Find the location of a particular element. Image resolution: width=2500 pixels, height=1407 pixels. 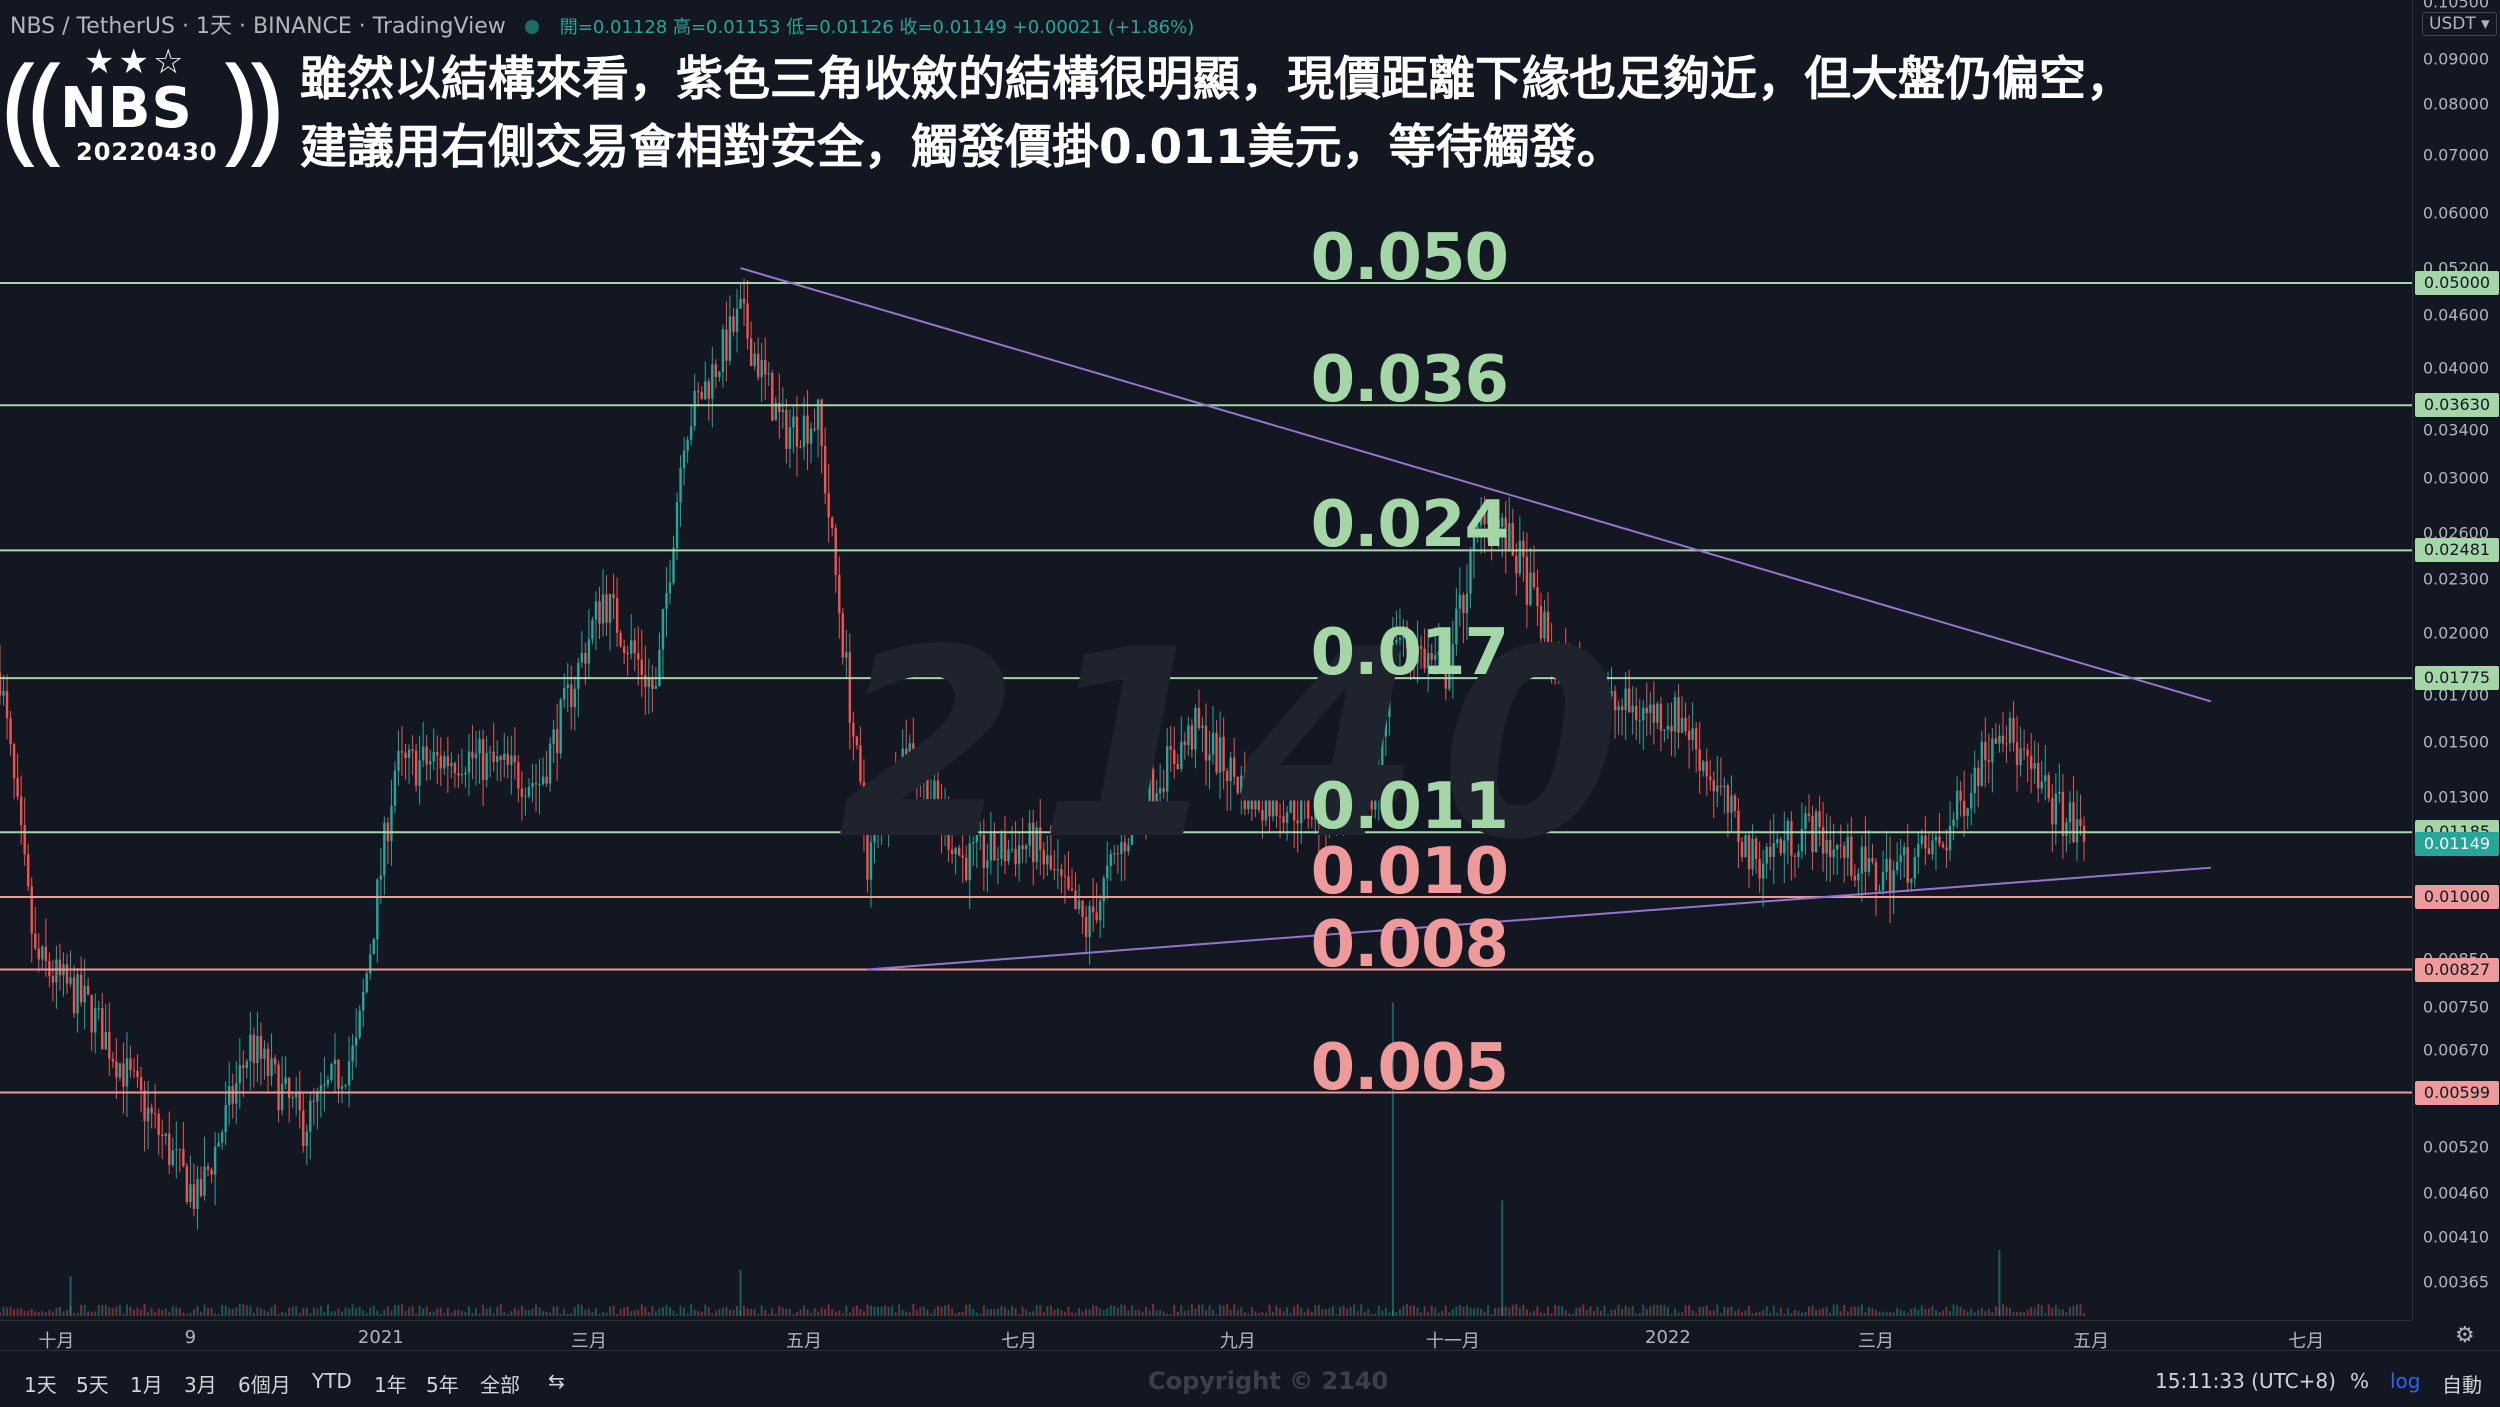

interval: 1天 is located at coordinates (213, 26).